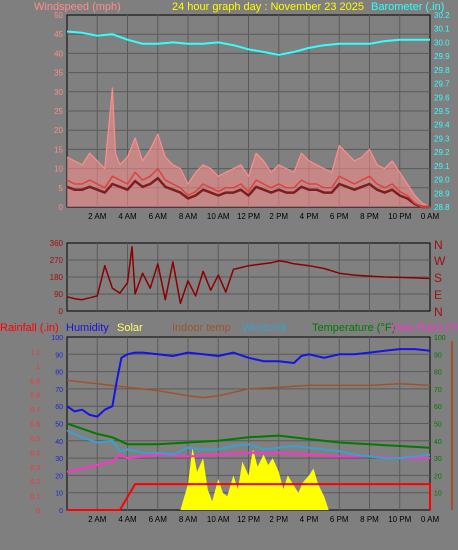 This screenshot has width=458, height=550. Describe the element at coordinates (248, 43) in the screenshot. I see `barometer-line` at that location.